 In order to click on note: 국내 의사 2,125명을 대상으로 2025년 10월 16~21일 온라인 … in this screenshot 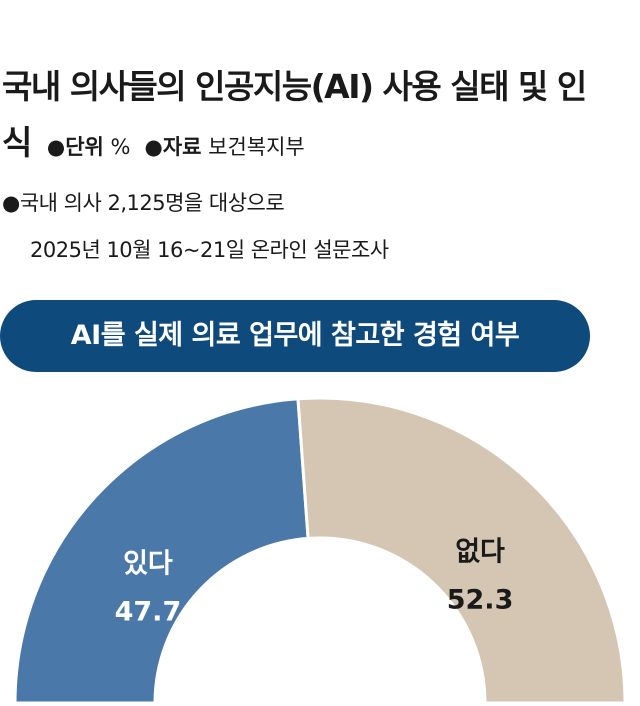, I will do `click(195, 227)`.